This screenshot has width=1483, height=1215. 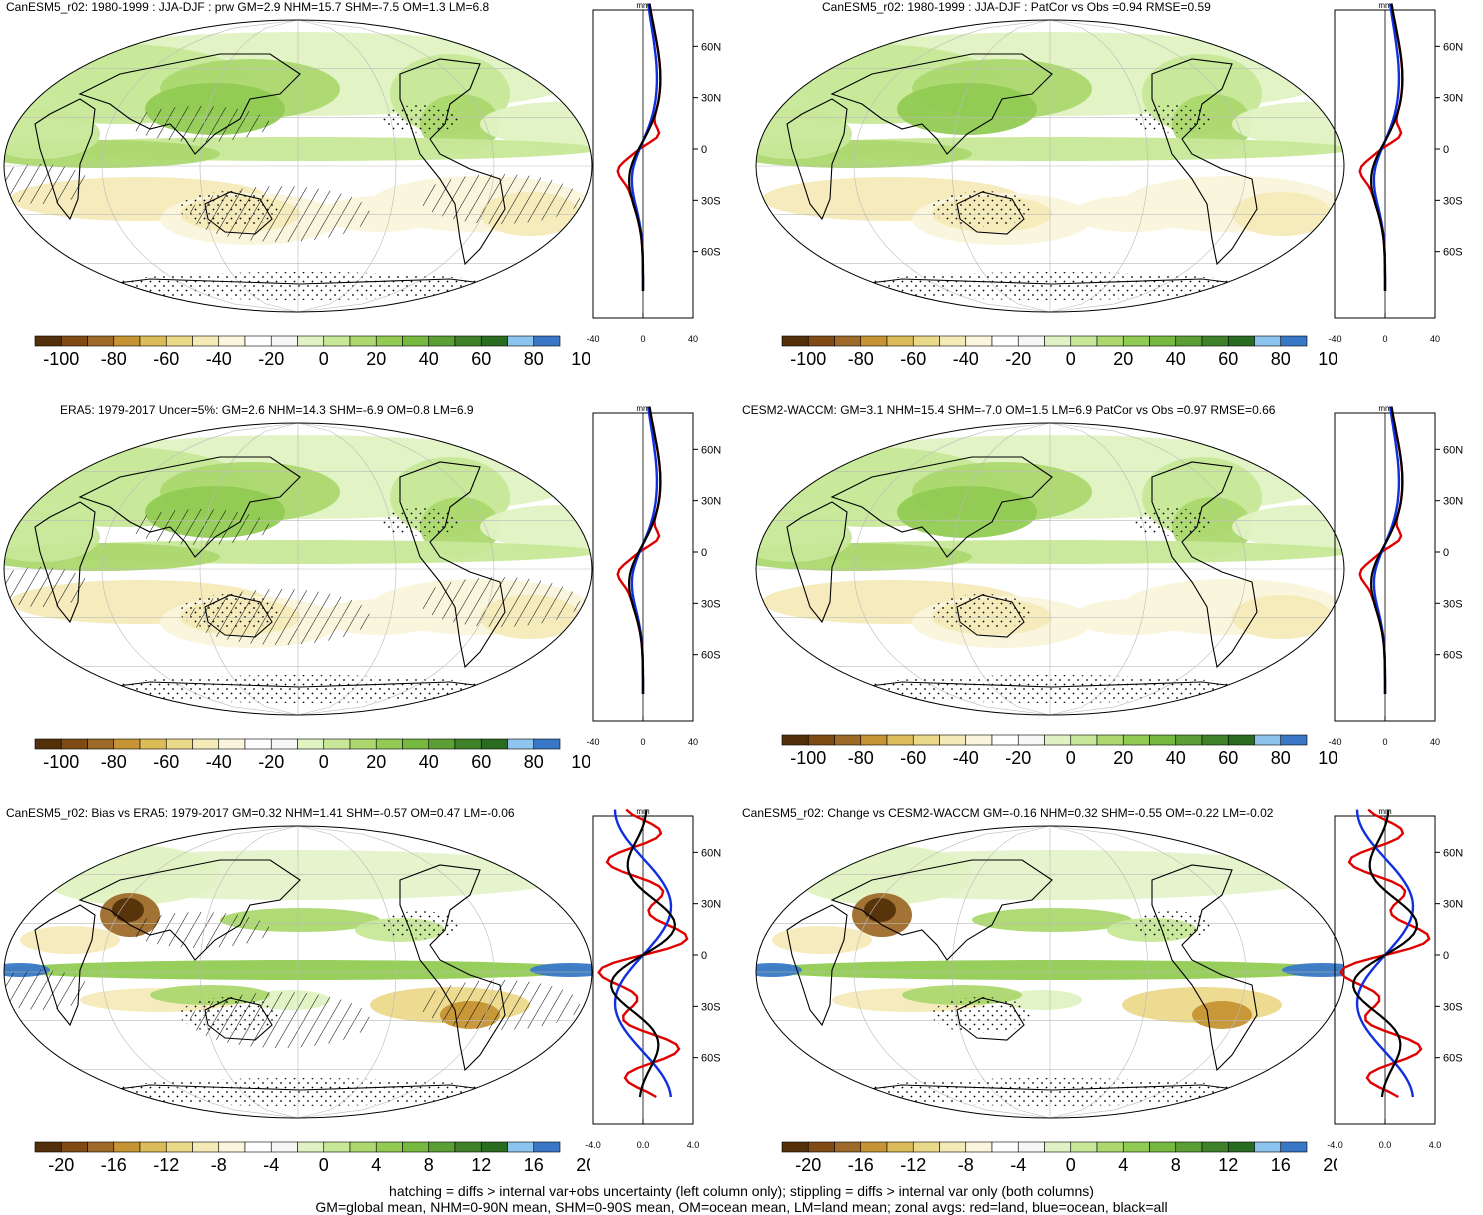 What do you see at coordinates (1059, 751) in the screenshot?
I see `colorbar-p4: -100 -80 -60 -40 -20 0 20 40 60 80 100` at bounding box center [1059, 751].